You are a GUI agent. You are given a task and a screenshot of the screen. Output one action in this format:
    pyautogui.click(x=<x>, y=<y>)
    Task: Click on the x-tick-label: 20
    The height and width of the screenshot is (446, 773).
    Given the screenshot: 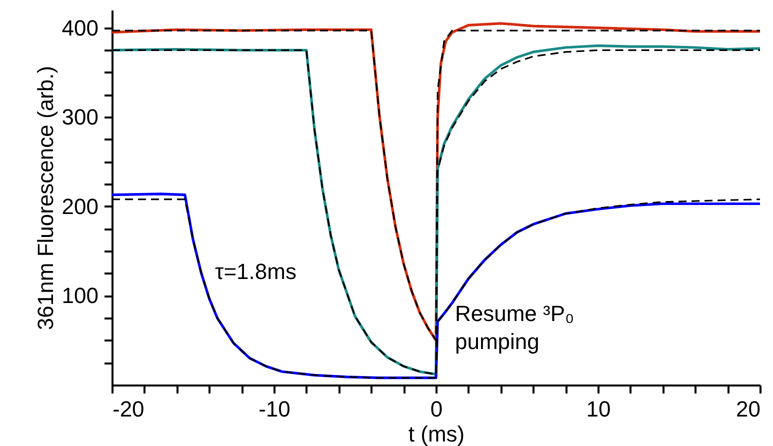 What is the action you would take?
    pyautogui.click(x=748, y=409)
    